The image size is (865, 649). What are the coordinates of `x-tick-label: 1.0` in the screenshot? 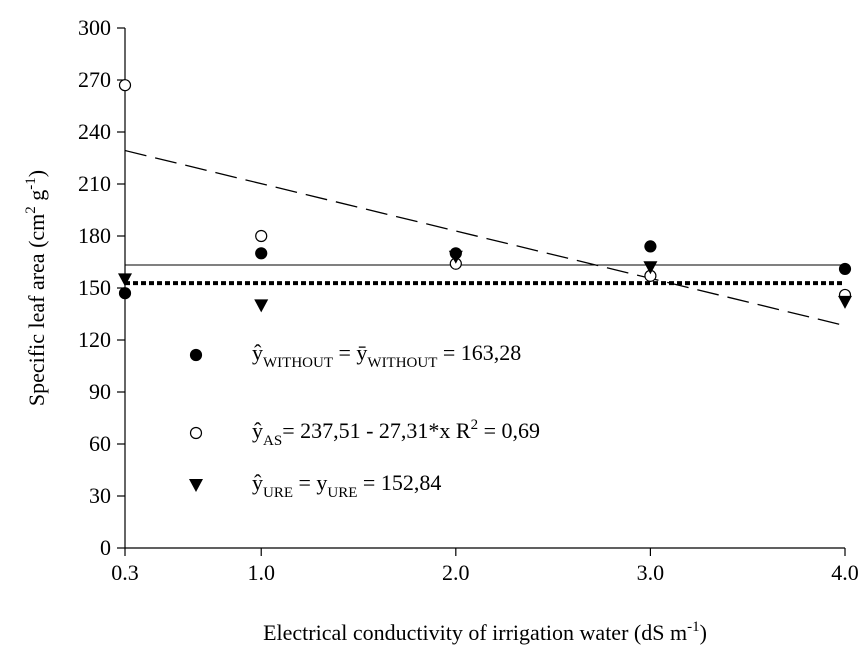 It's located at (261, 572).